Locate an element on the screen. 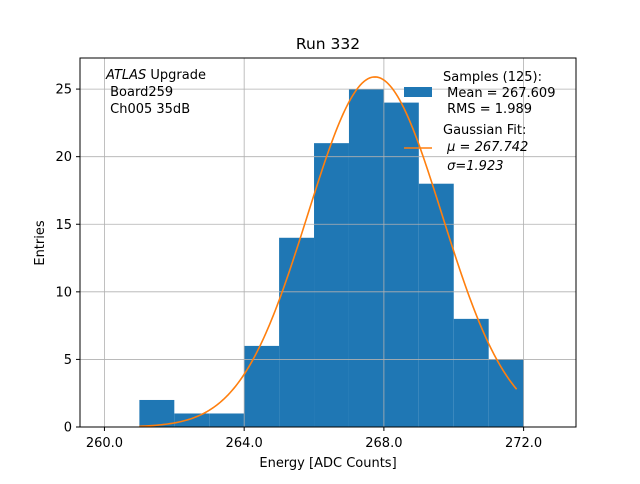  y-axis-label: Entries is located at coordinates (40, 243).